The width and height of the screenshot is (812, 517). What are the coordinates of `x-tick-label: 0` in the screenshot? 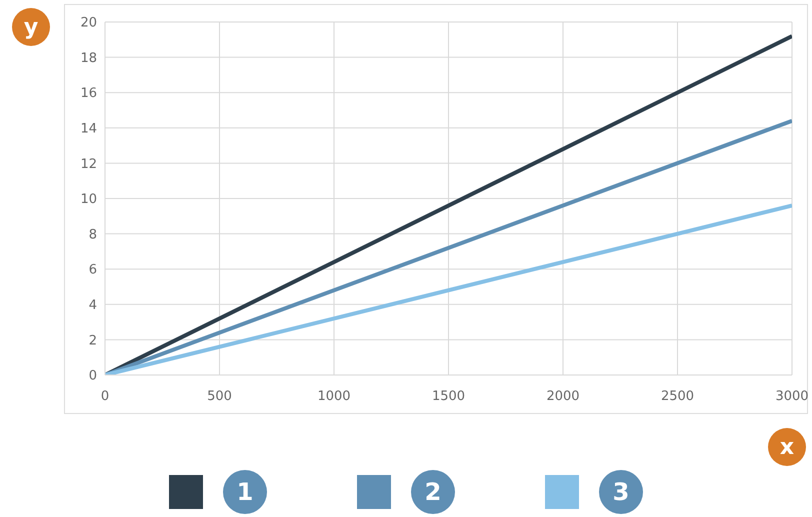 It's located at (105, 396).